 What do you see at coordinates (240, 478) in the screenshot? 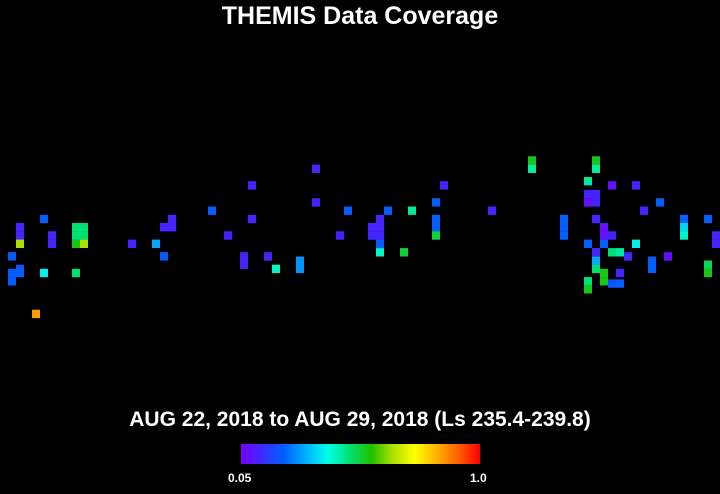
I see `colorbar-min-label: 0.05` at bounding box center [240, 478].